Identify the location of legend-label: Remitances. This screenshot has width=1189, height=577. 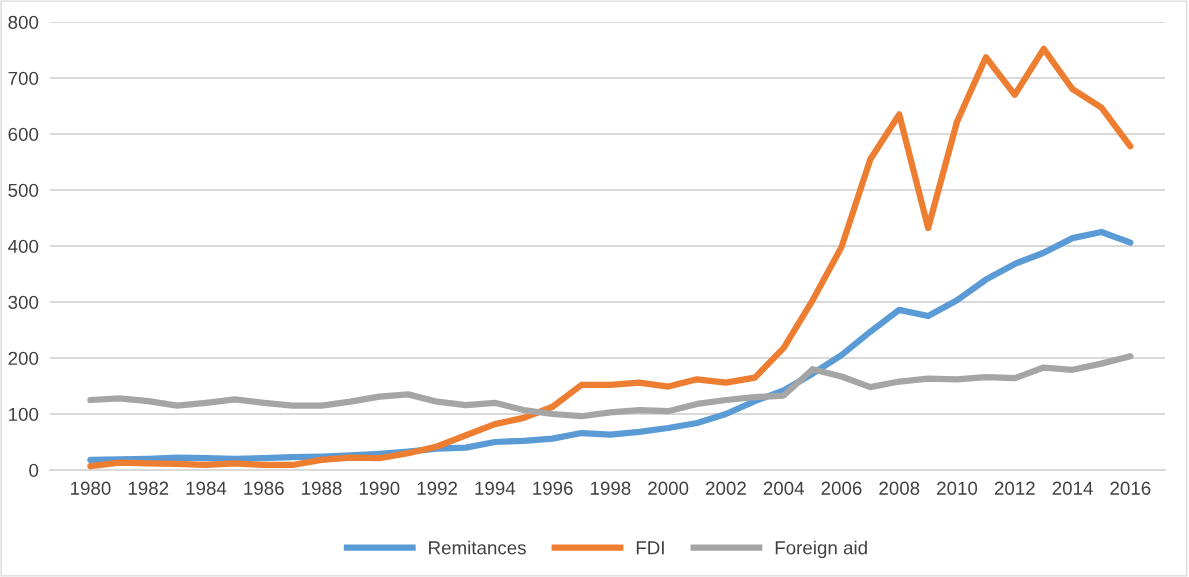
(477, 547).